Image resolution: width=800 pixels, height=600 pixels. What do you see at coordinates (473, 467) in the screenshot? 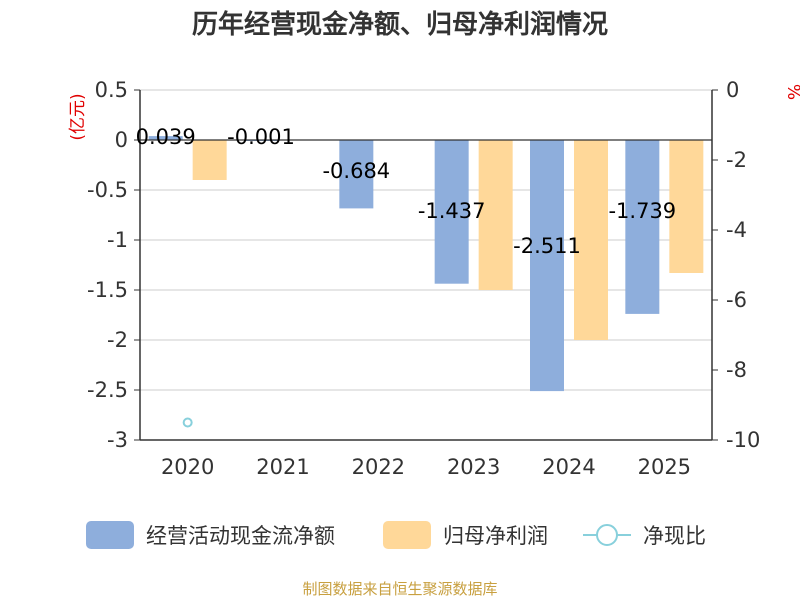
I see `x-tick-label: 2023` at bounding box center [473, 467].